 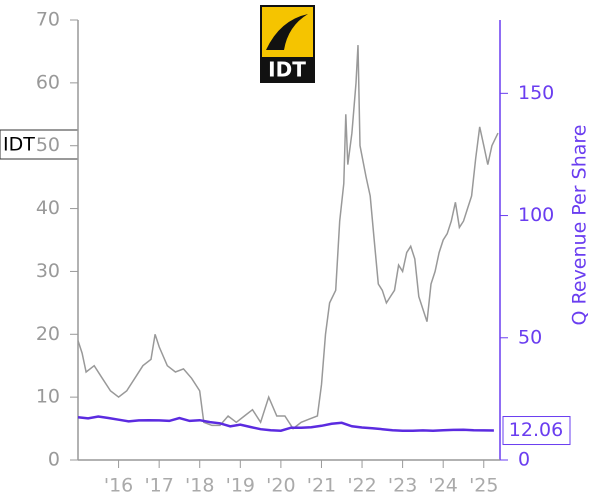 I want to click on x-tick-label: '22, so click(x=361, y=486).